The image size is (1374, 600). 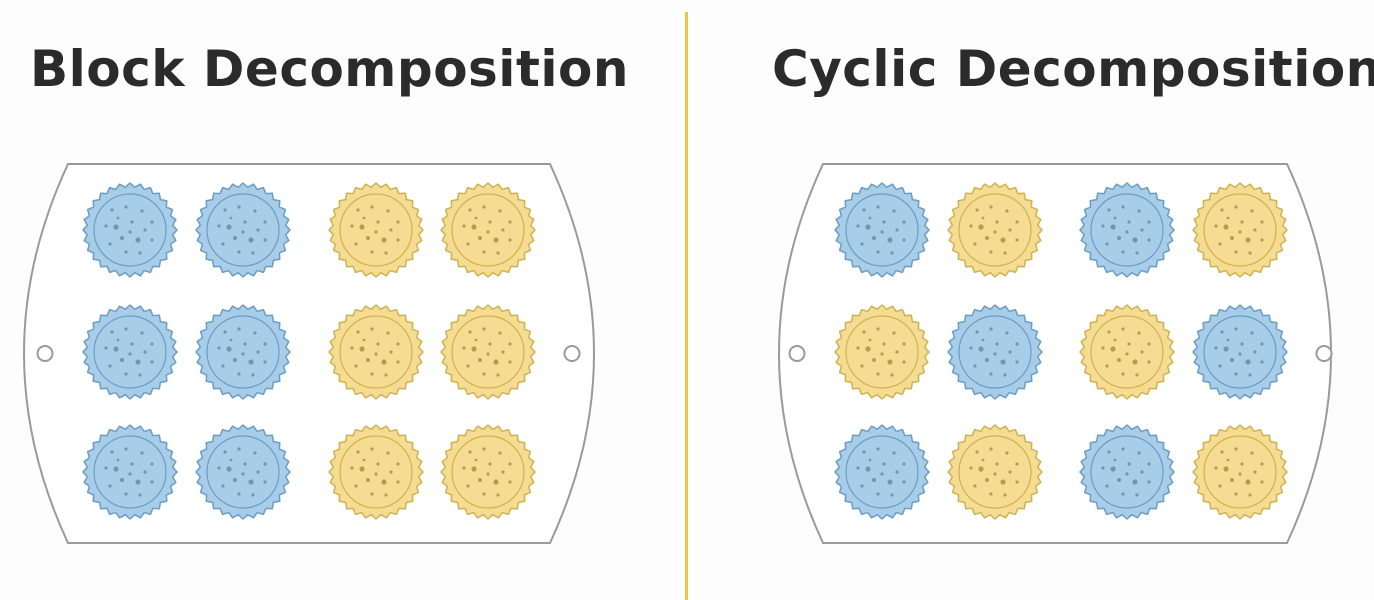 I want to click on block-decomposition-title: Block Decomposition, so click(x=329, y=69).